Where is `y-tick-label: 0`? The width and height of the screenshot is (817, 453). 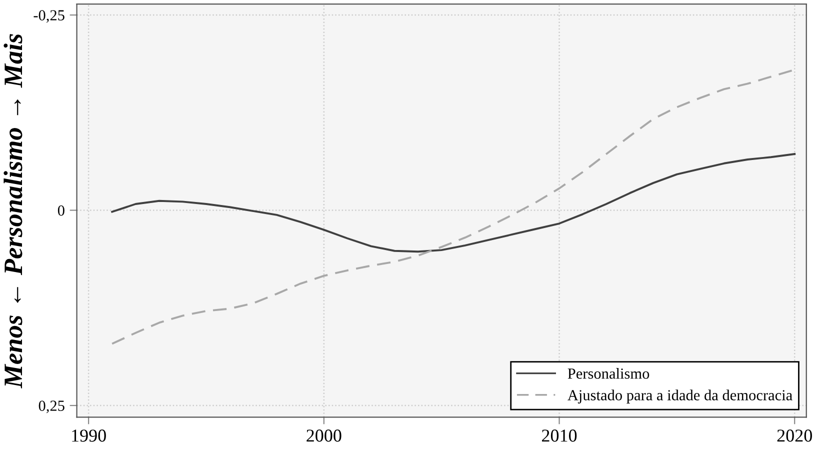
y-tick-label: 0 is located at coordinates (61, 210).